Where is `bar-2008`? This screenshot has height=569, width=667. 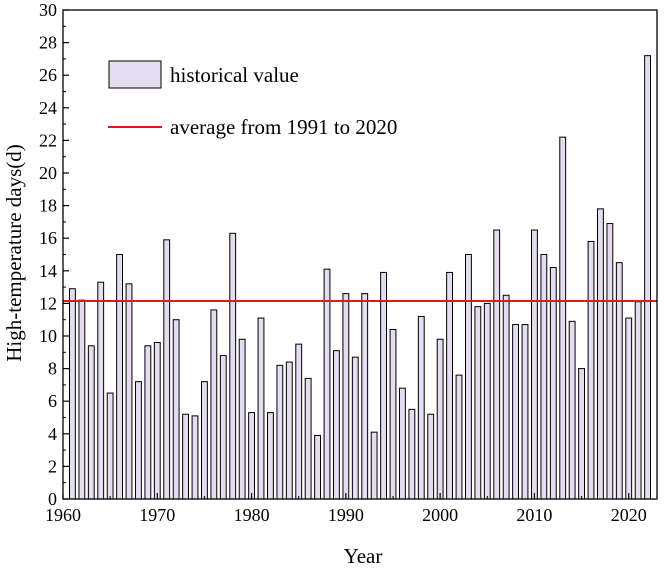 bar-2008 is located at coordinates (516, 412).